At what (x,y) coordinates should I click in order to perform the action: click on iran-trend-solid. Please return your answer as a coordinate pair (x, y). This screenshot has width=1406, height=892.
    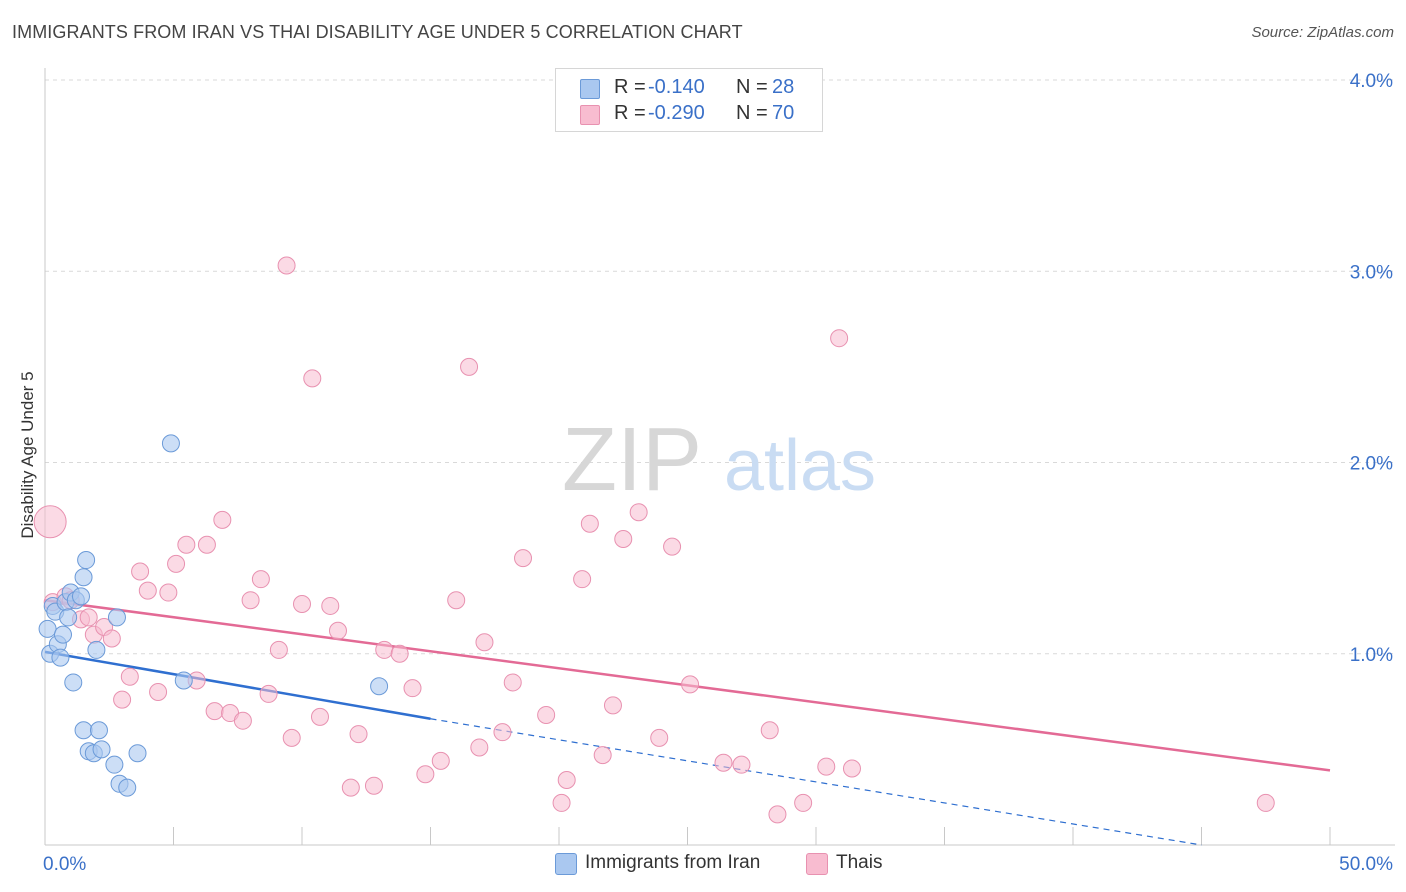
    Looking at the image, I should click on (237, 685).